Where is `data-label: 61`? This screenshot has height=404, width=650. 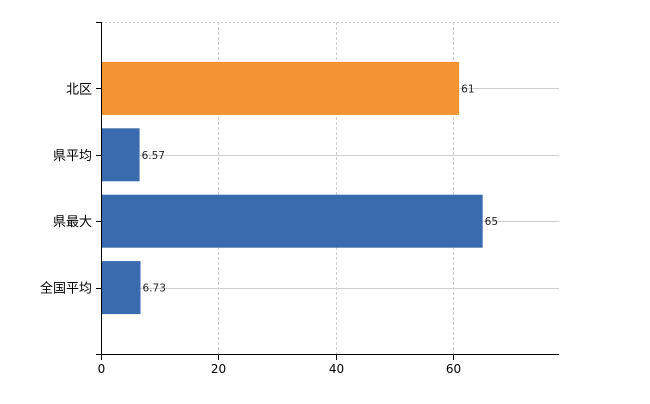
data-label: 61 is located at coordinates (467, 89).